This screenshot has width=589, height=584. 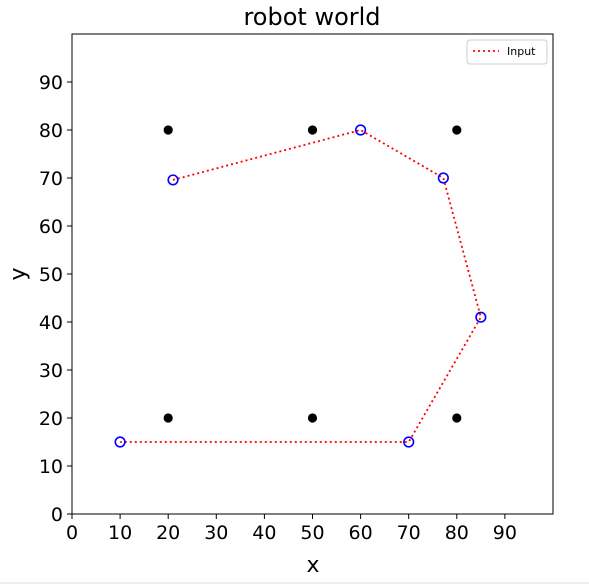 What do you see at coordinates (18, 273) in the screenshot?
I see `y-axis-label: y` at bounding box center [18, 273].